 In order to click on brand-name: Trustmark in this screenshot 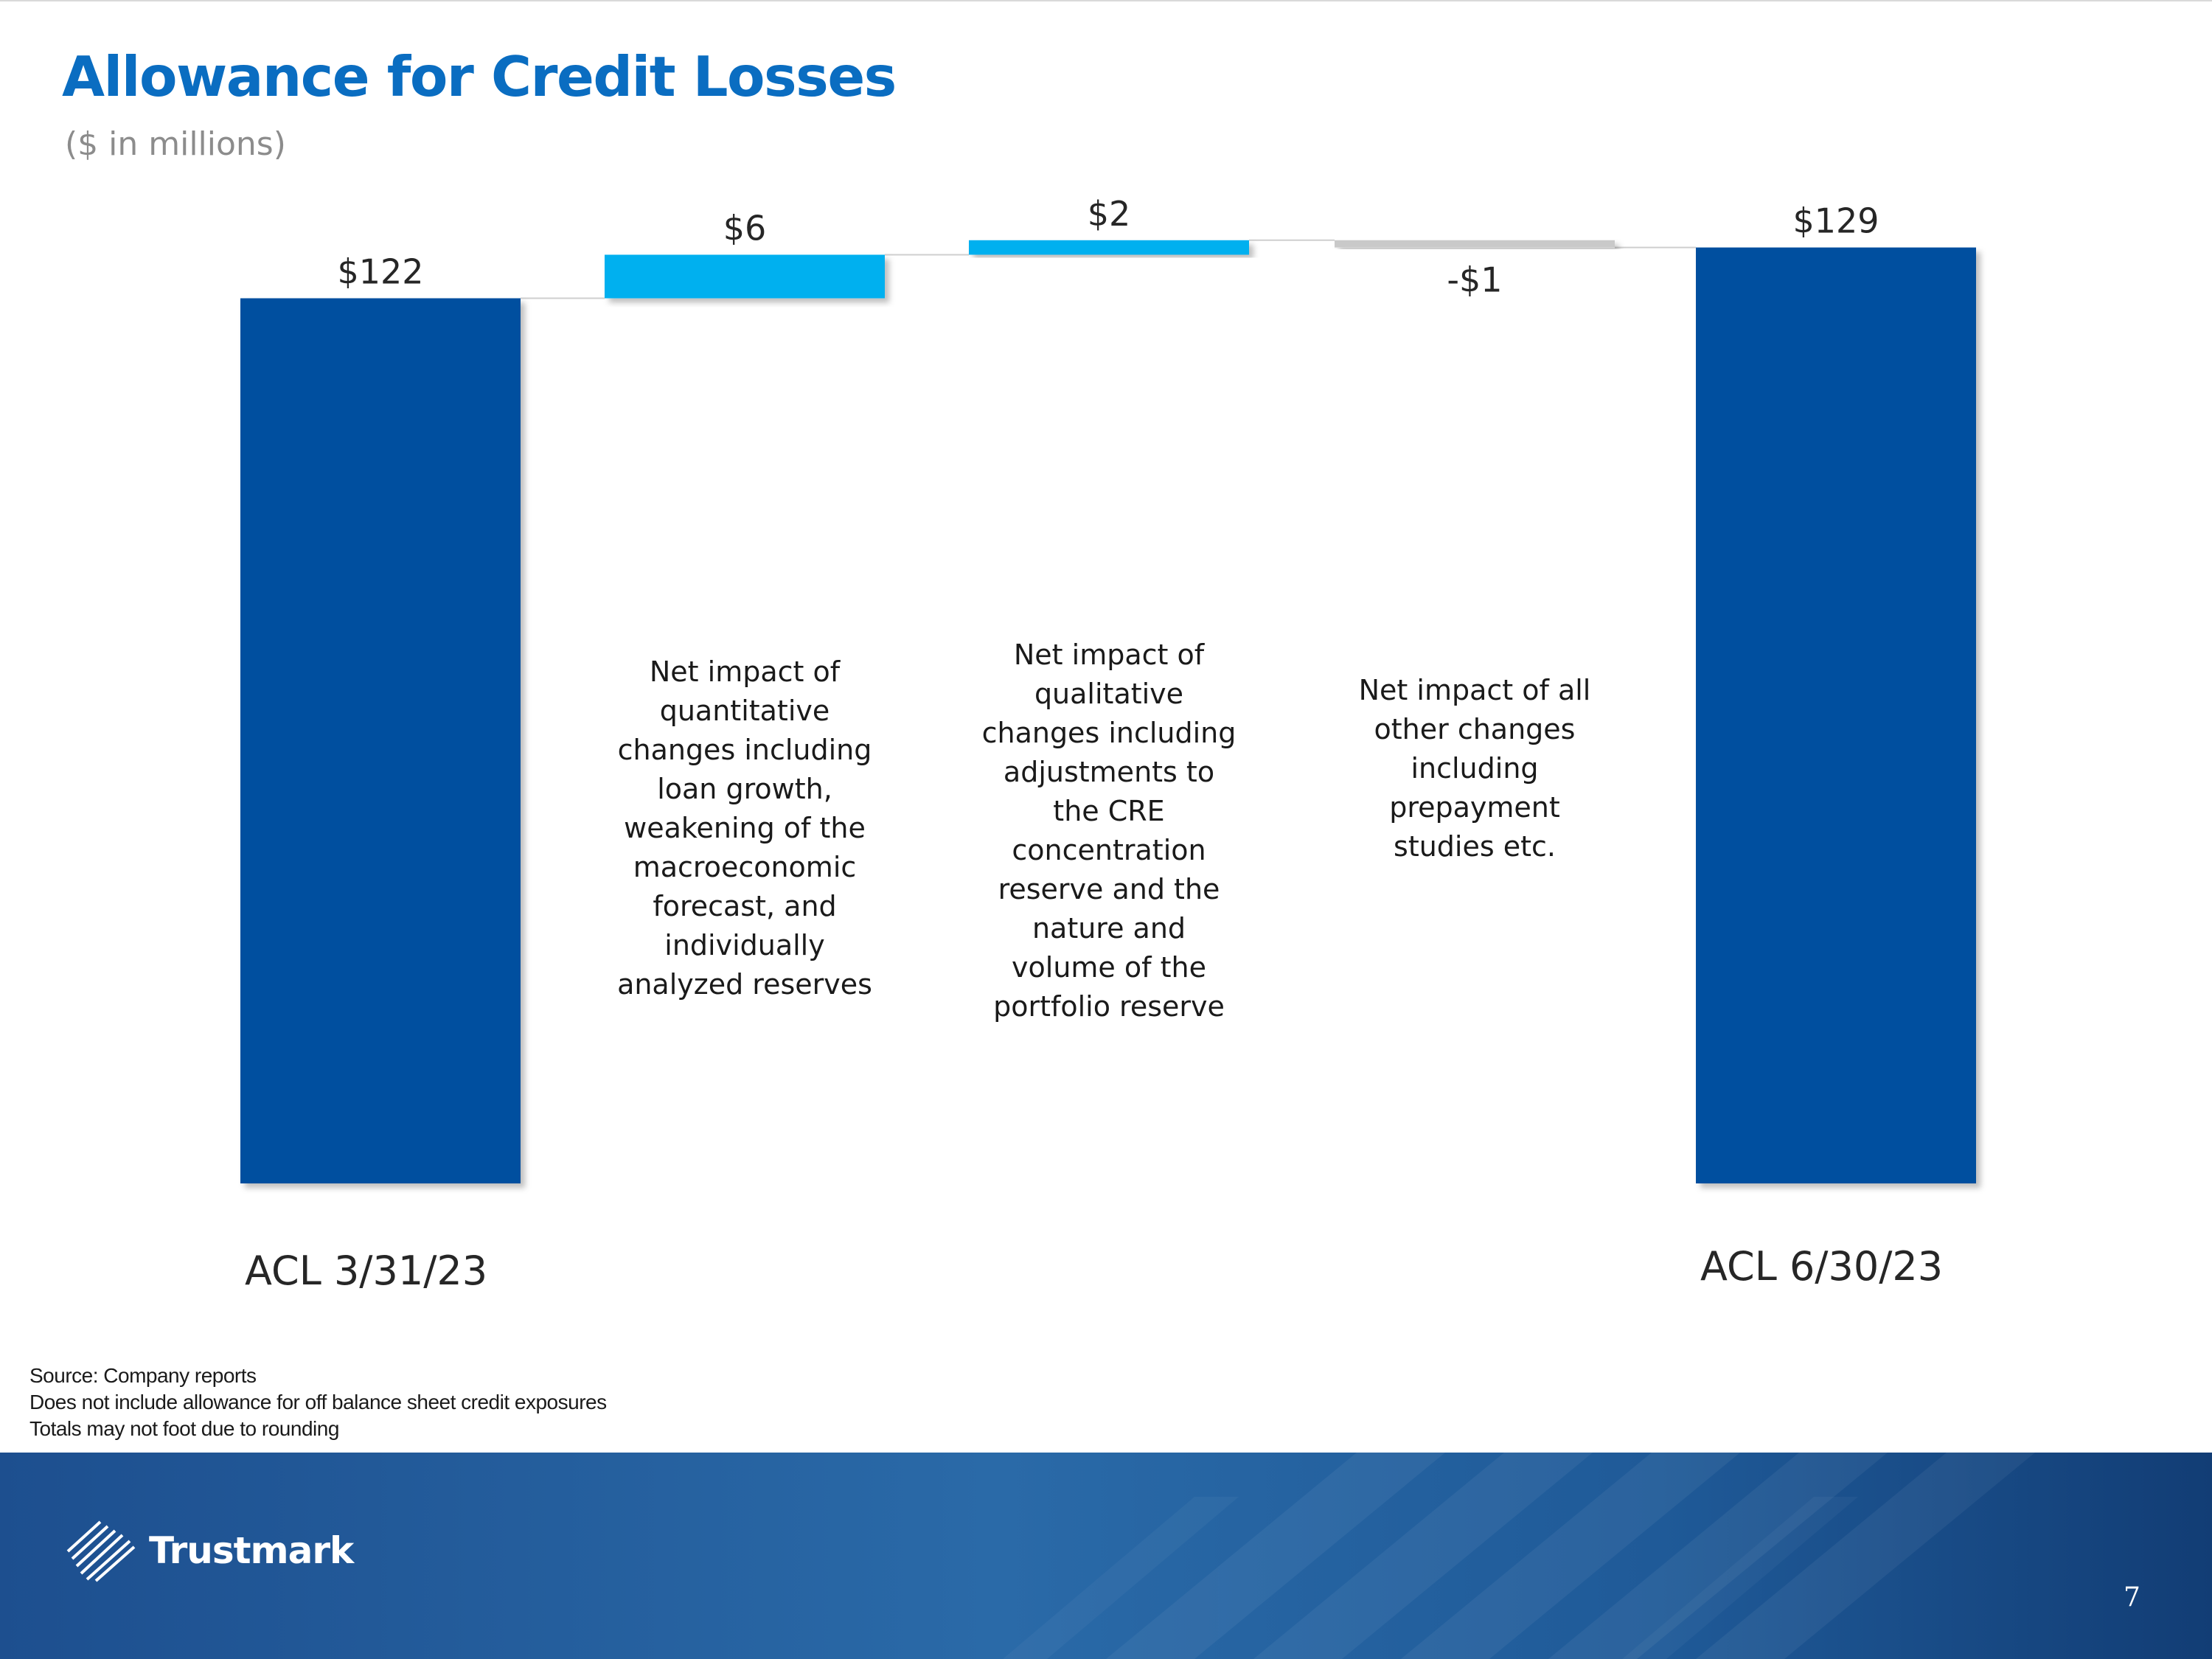, I will do `click(251, 1550)`.